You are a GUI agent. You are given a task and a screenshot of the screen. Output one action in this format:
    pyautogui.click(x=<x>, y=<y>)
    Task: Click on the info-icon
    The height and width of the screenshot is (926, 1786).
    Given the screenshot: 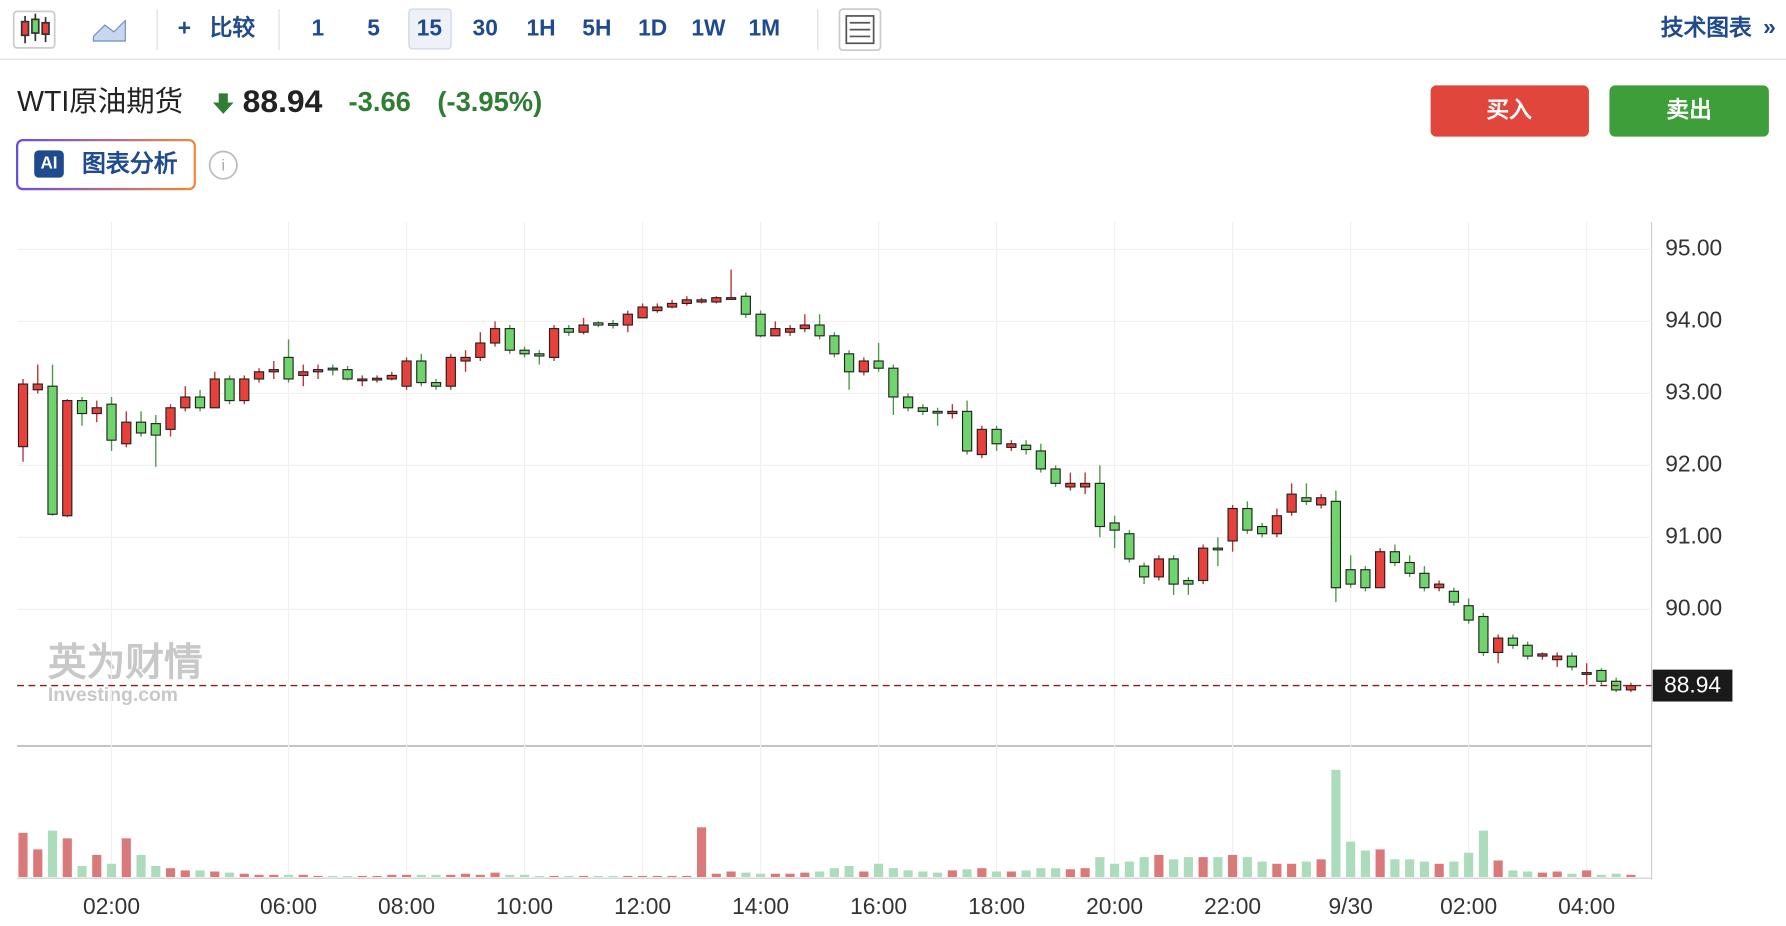 What is the action you would take?
    pyautogui.click(x=223, y=165)
    